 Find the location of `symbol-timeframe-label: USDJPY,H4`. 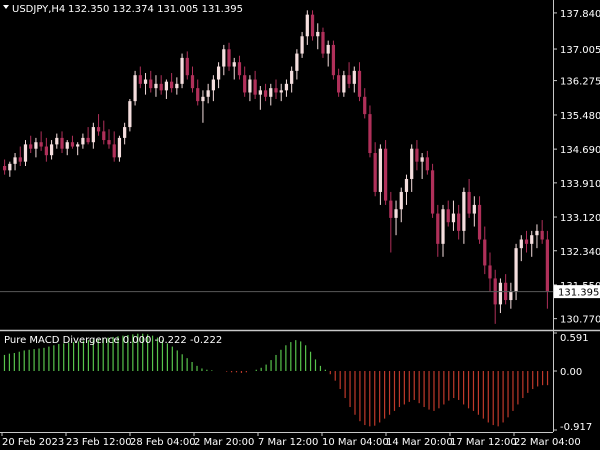

symbol-timeframe-label: USDJPY,H4 is located at coordinates (38, 9).